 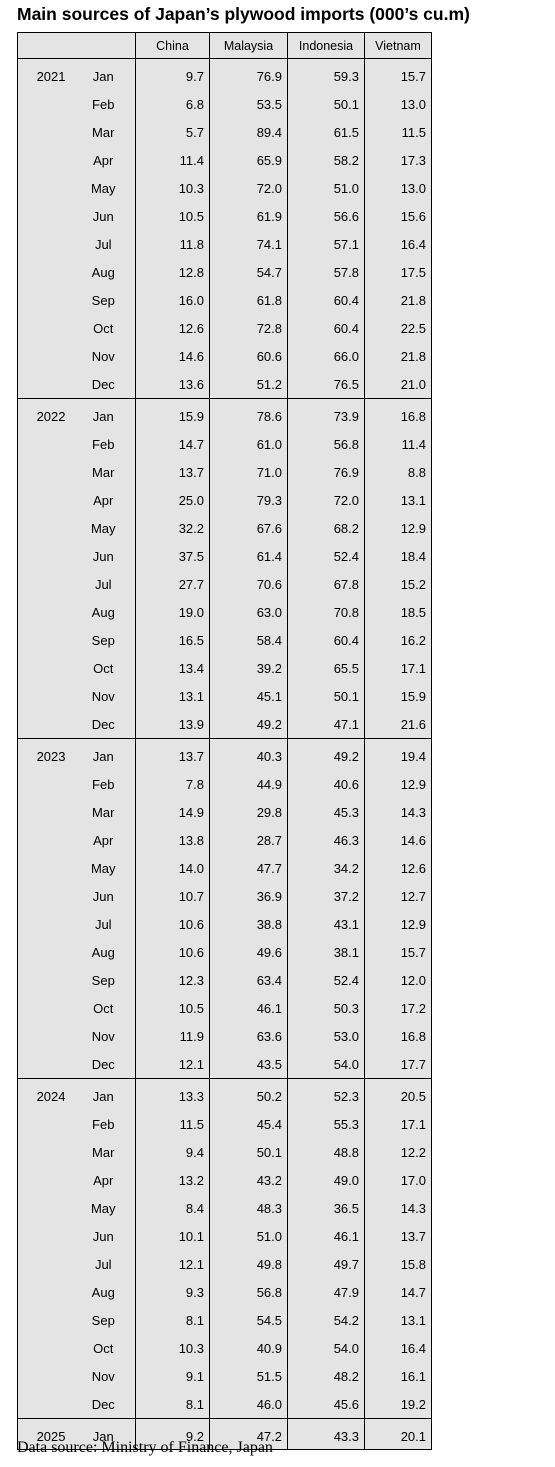 I want to click on month-cell: Nov, so click(x=103, y=696).